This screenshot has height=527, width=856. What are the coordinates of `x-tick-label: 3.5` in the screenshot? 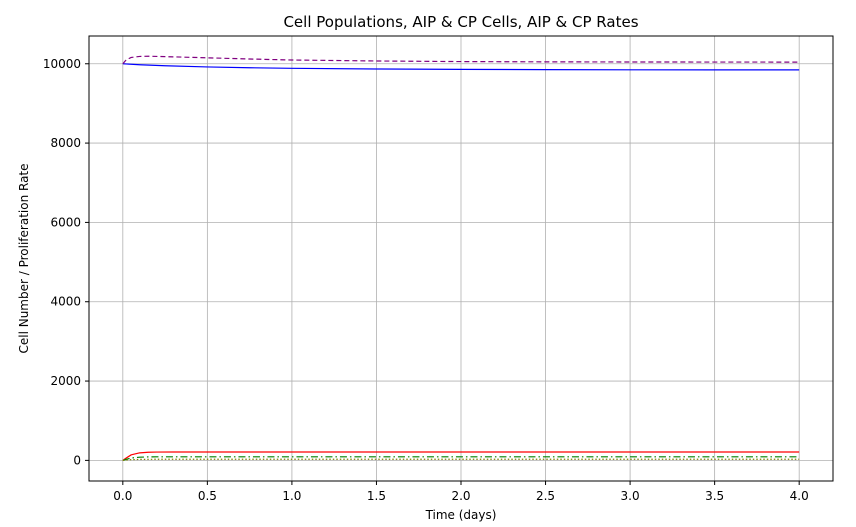 It's located at (714, 496).